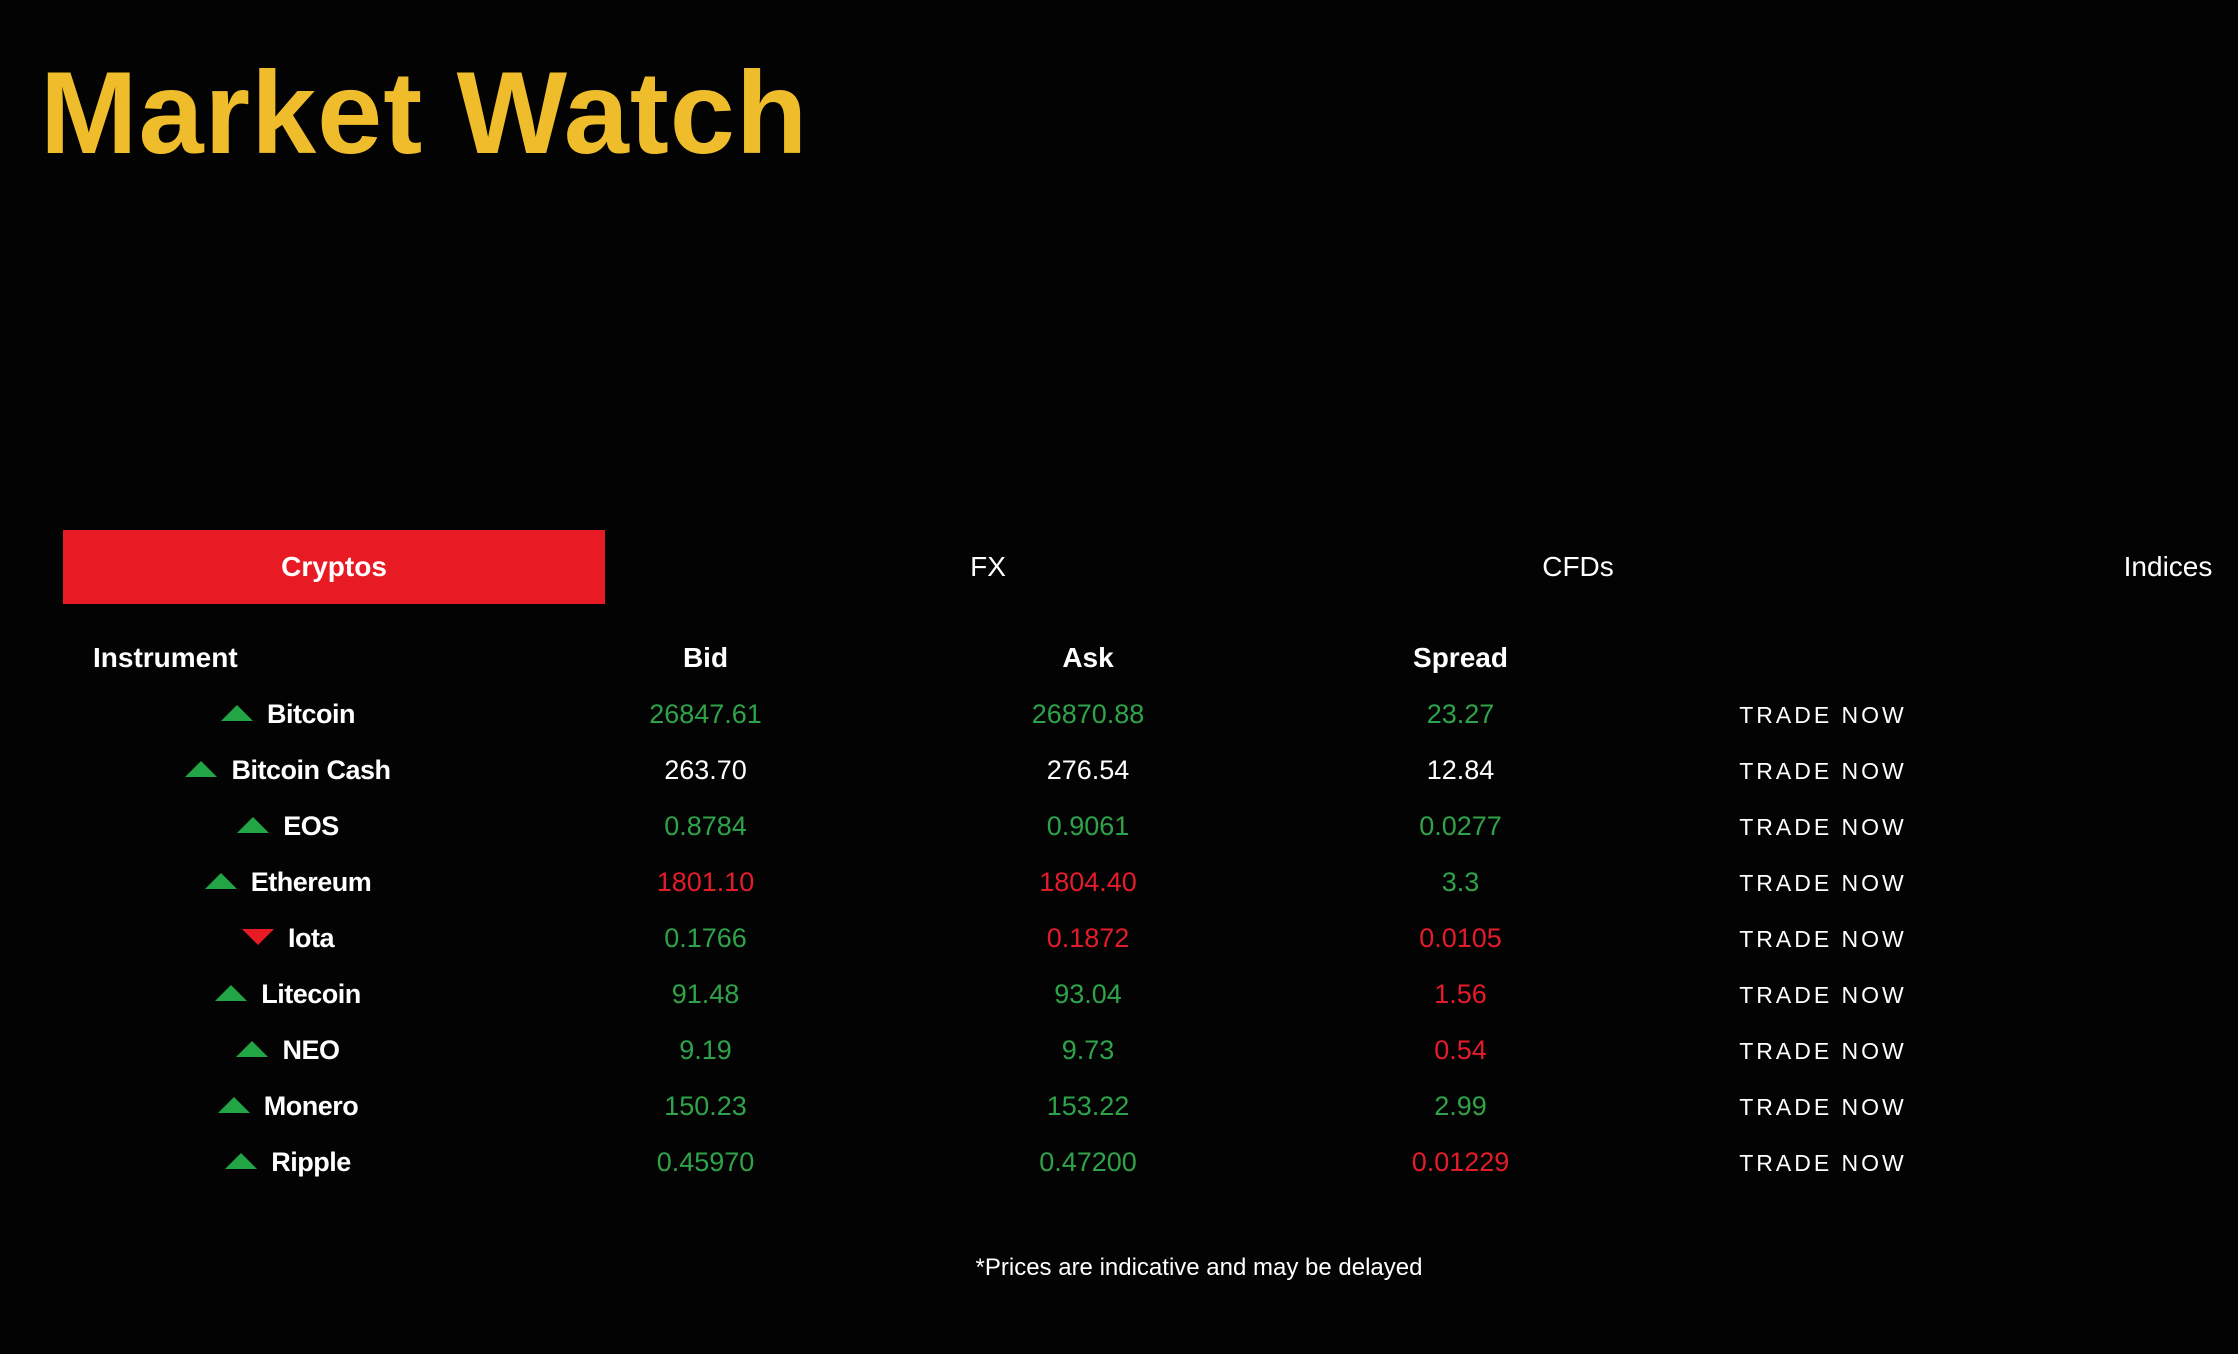 This screenshot has height=1354, width=2238. Describe the element at coordinates (1578, 566) in the screenshot. I see `tab-cfds: CFDs` at that location.